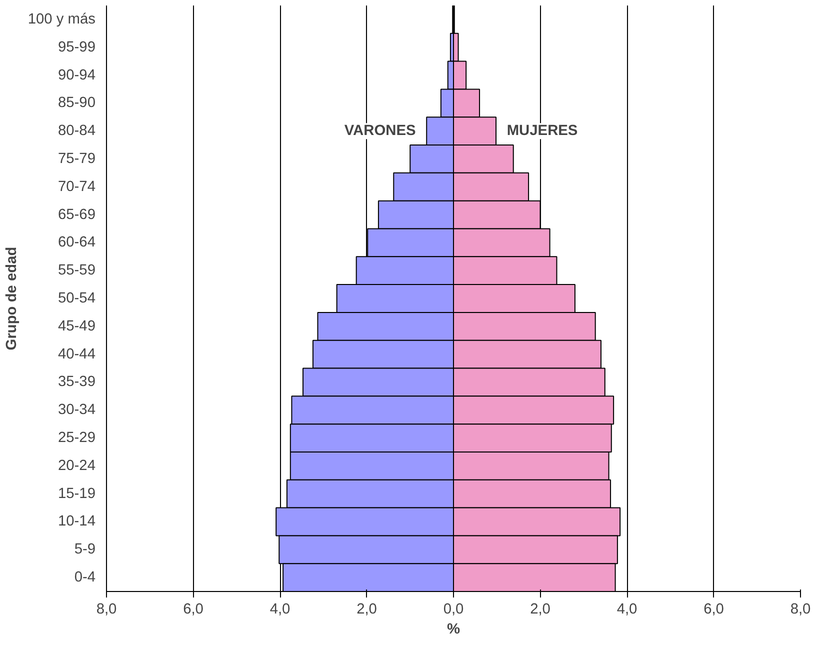 Image resolution: width=830 pixels, height=650 pixels. Describe the element at coordinates (77, 382) in the screenshot. I see `y-tick-label: 35-39` at that location.